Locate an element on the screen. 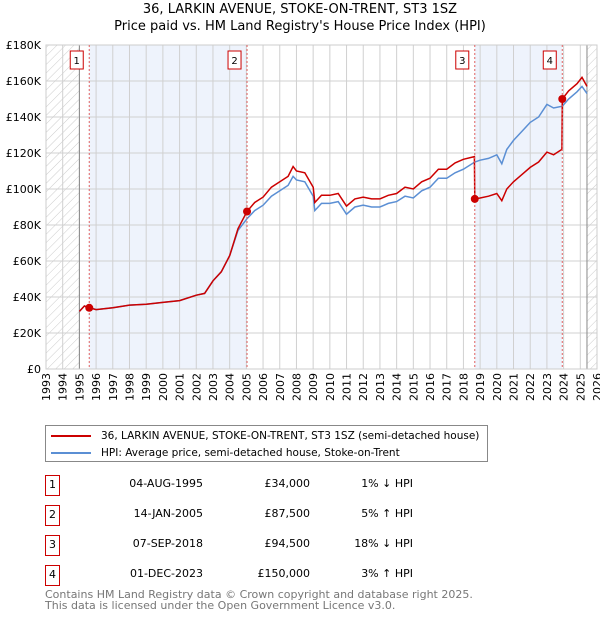 The image size is (600, 620). x-tick-label: 2005 is located at coordinates (246, 387).